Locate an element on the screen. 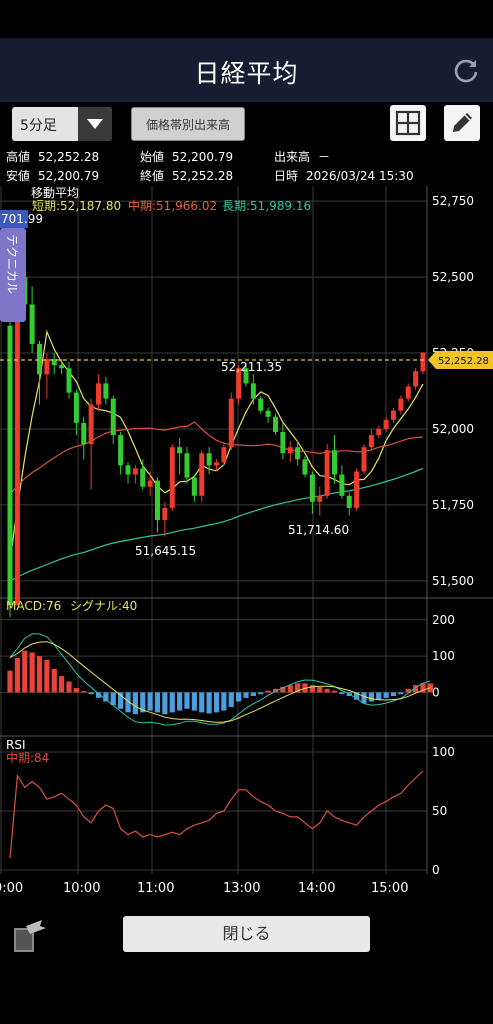 Image resolution: width=493 pixels, height=1024 pixels. page-title: 日経平均 is located at coordinates (246, 73).